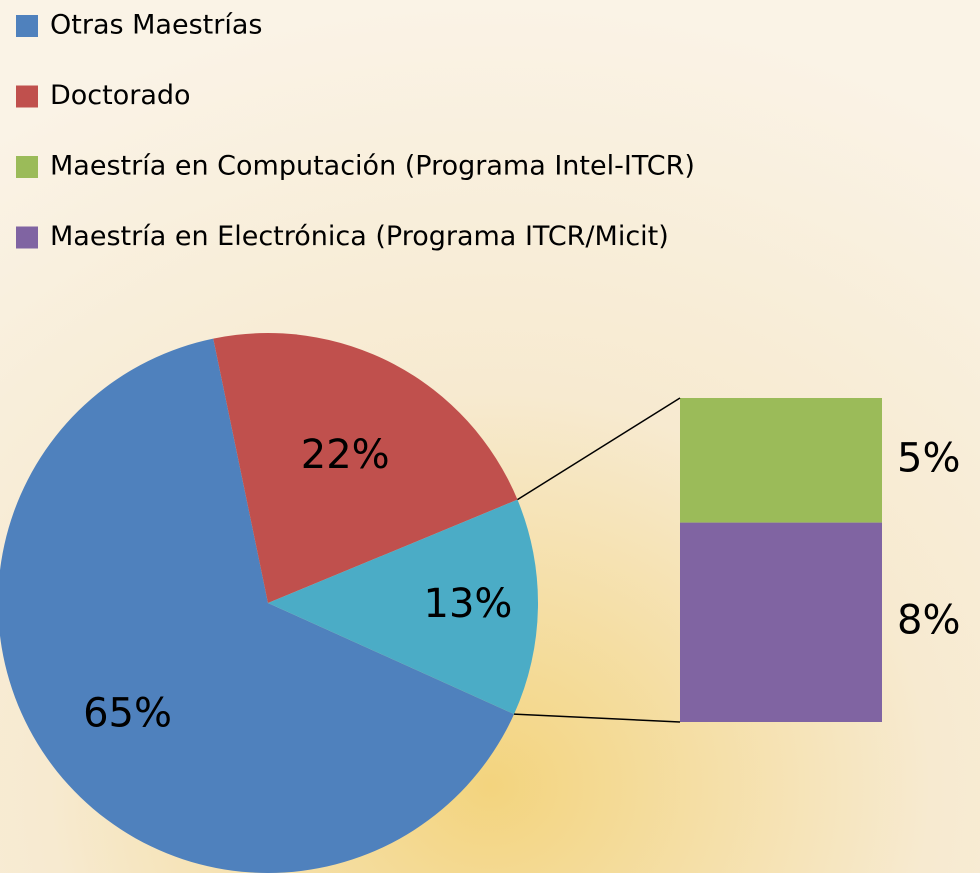  What do you see at coordinates (156, 25) in the screenshot?
I see `legend-label: Otras Maestrías` at bounding box center [156, 25].